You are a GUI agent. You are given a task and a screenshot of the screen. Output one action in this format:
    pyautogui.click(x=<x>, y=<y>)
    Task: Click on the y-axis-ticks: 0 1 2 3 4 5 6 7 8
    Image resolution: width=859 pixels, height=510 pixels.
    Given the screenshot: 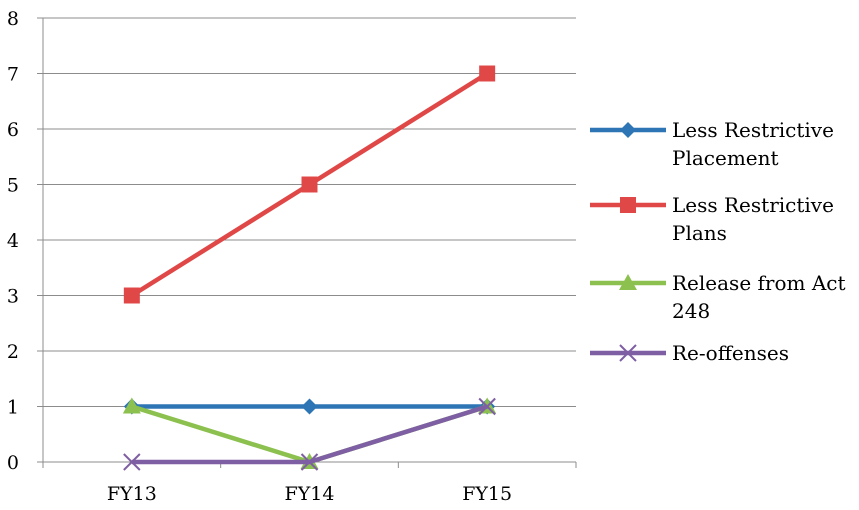 What is the action you would take?
    pyautogui.click(x=13, y=241)
    